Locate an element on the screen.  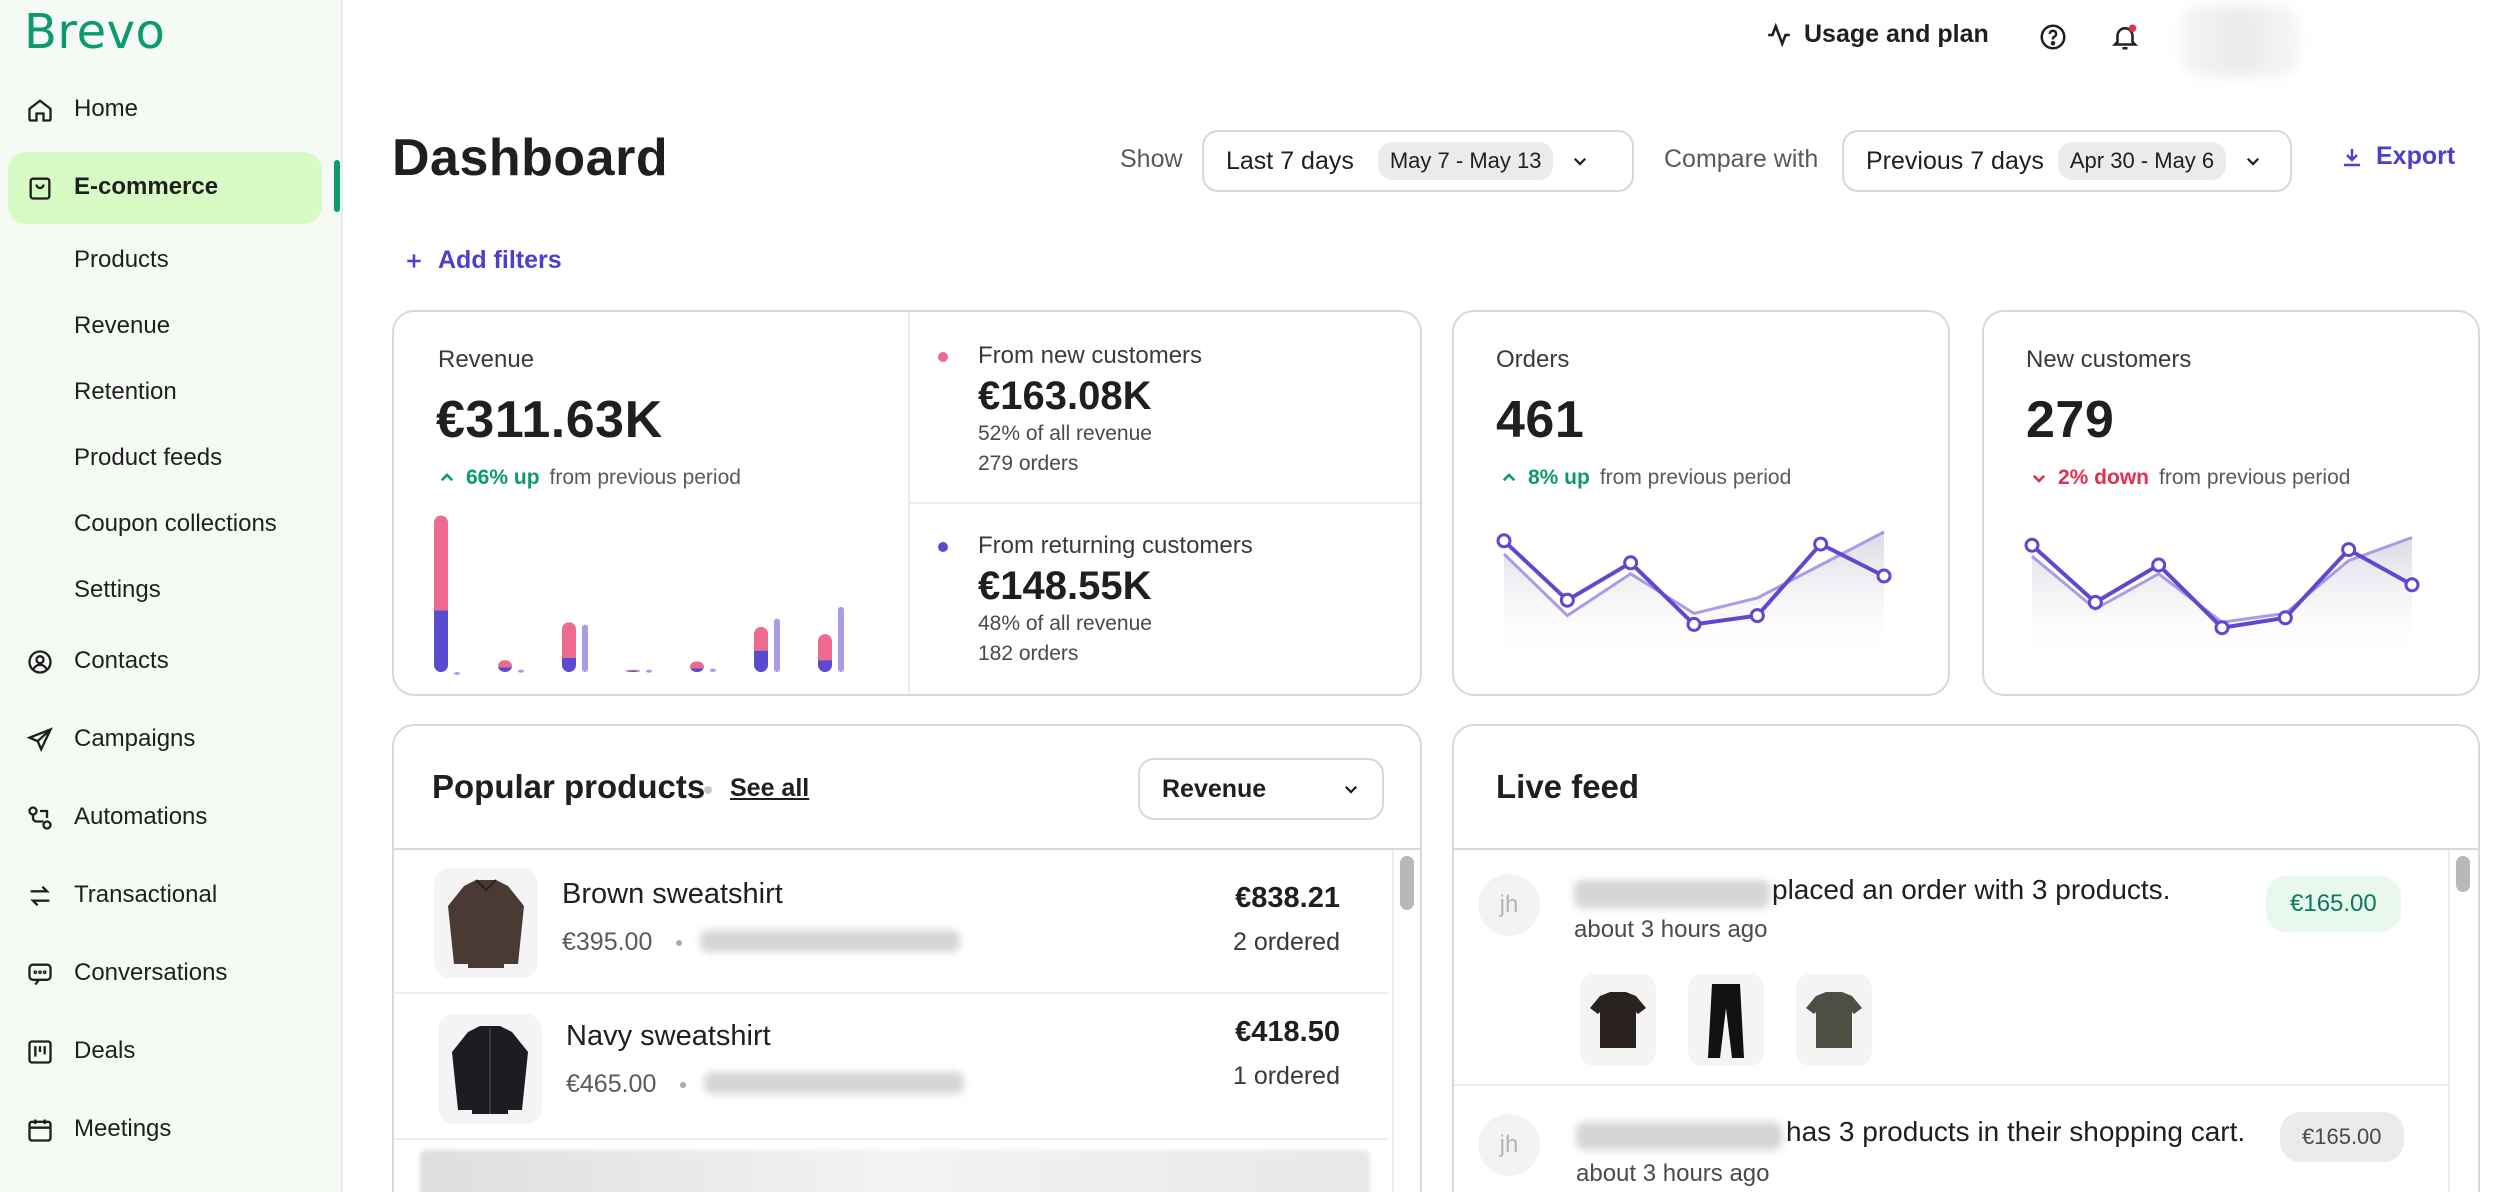
sidebar-subitem-settings: Settings is located at coordinates (117, 589).